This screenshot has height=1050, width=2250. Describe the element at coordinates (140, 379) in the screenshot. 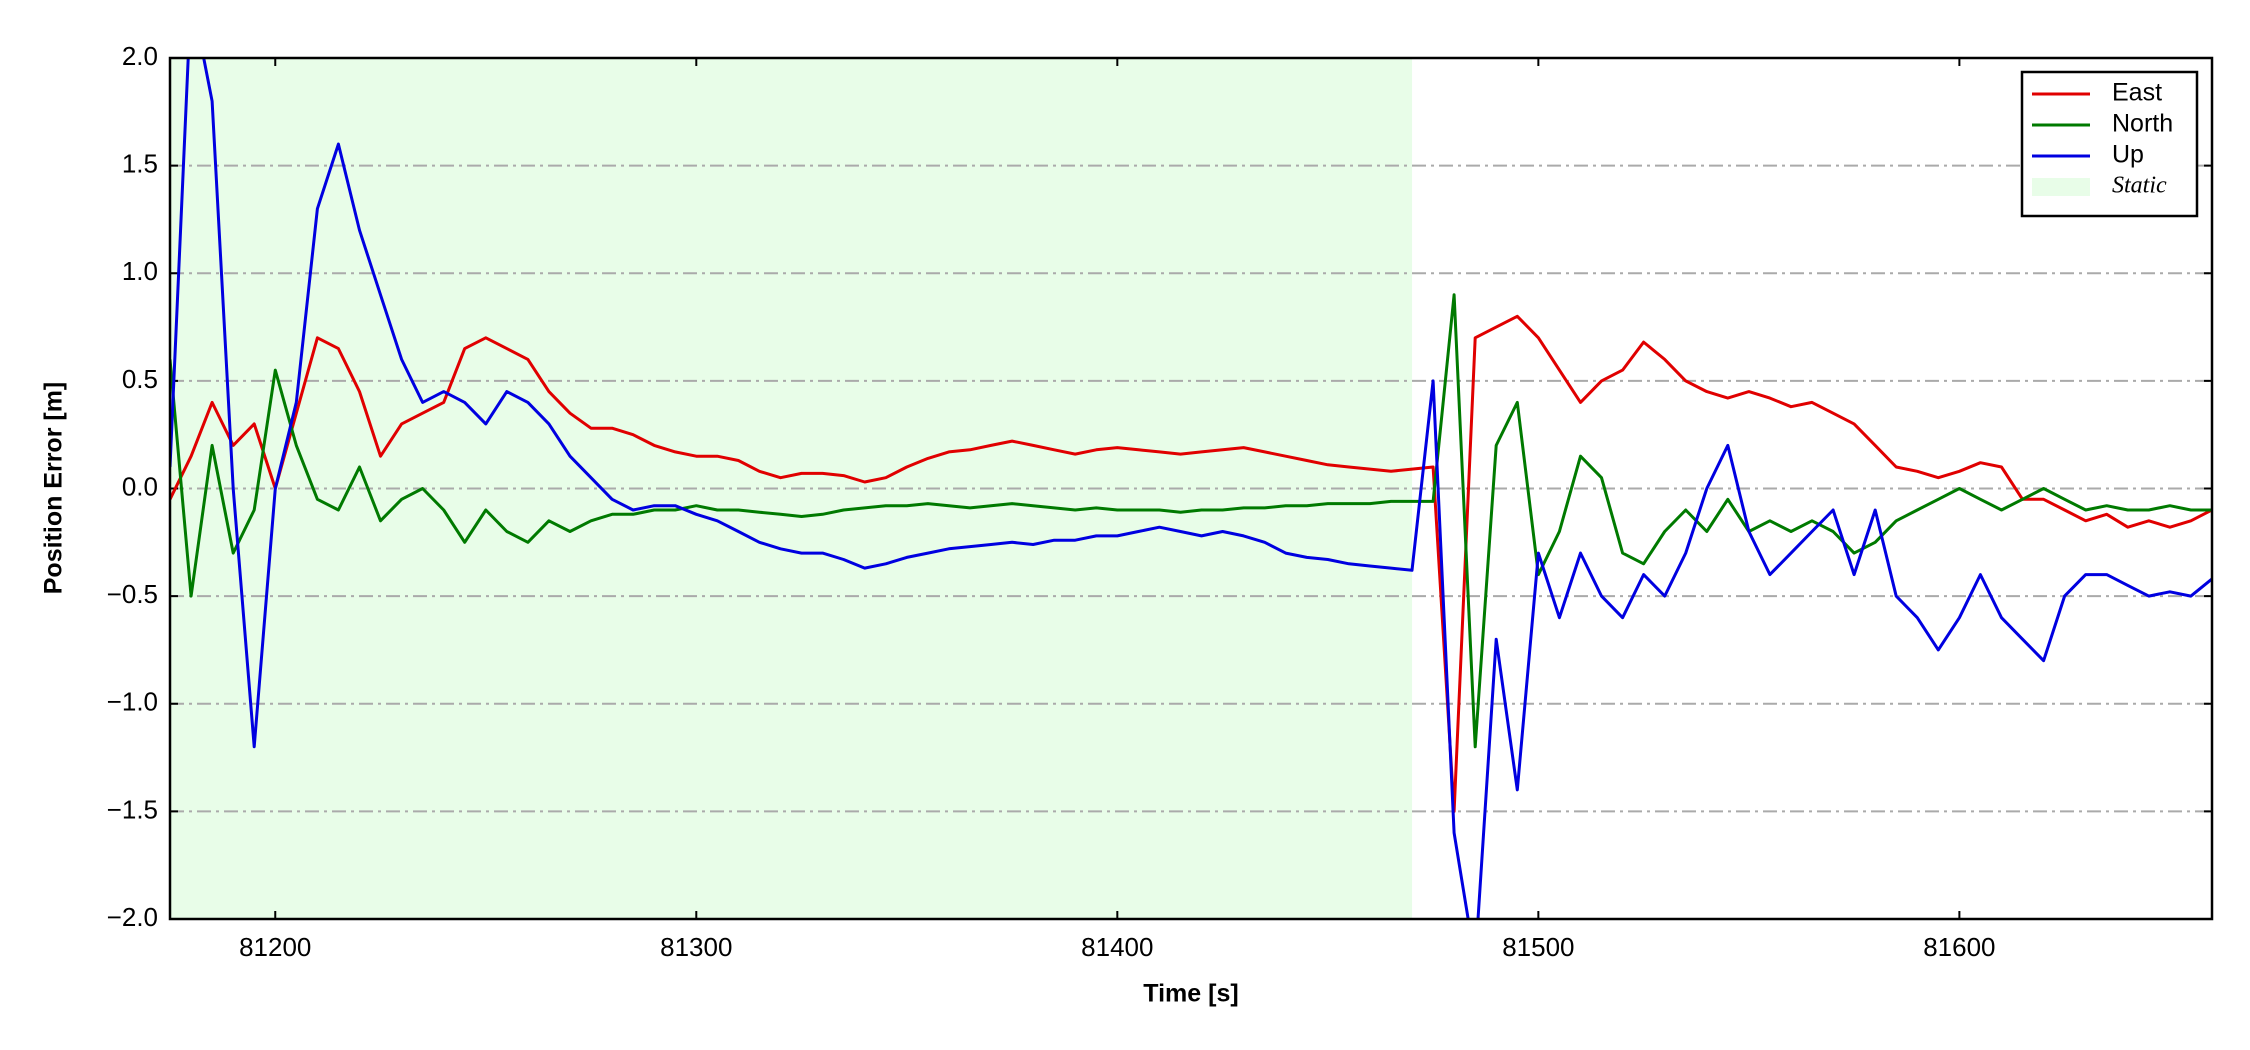

I see `y-tick-label: 0.5` at that location.